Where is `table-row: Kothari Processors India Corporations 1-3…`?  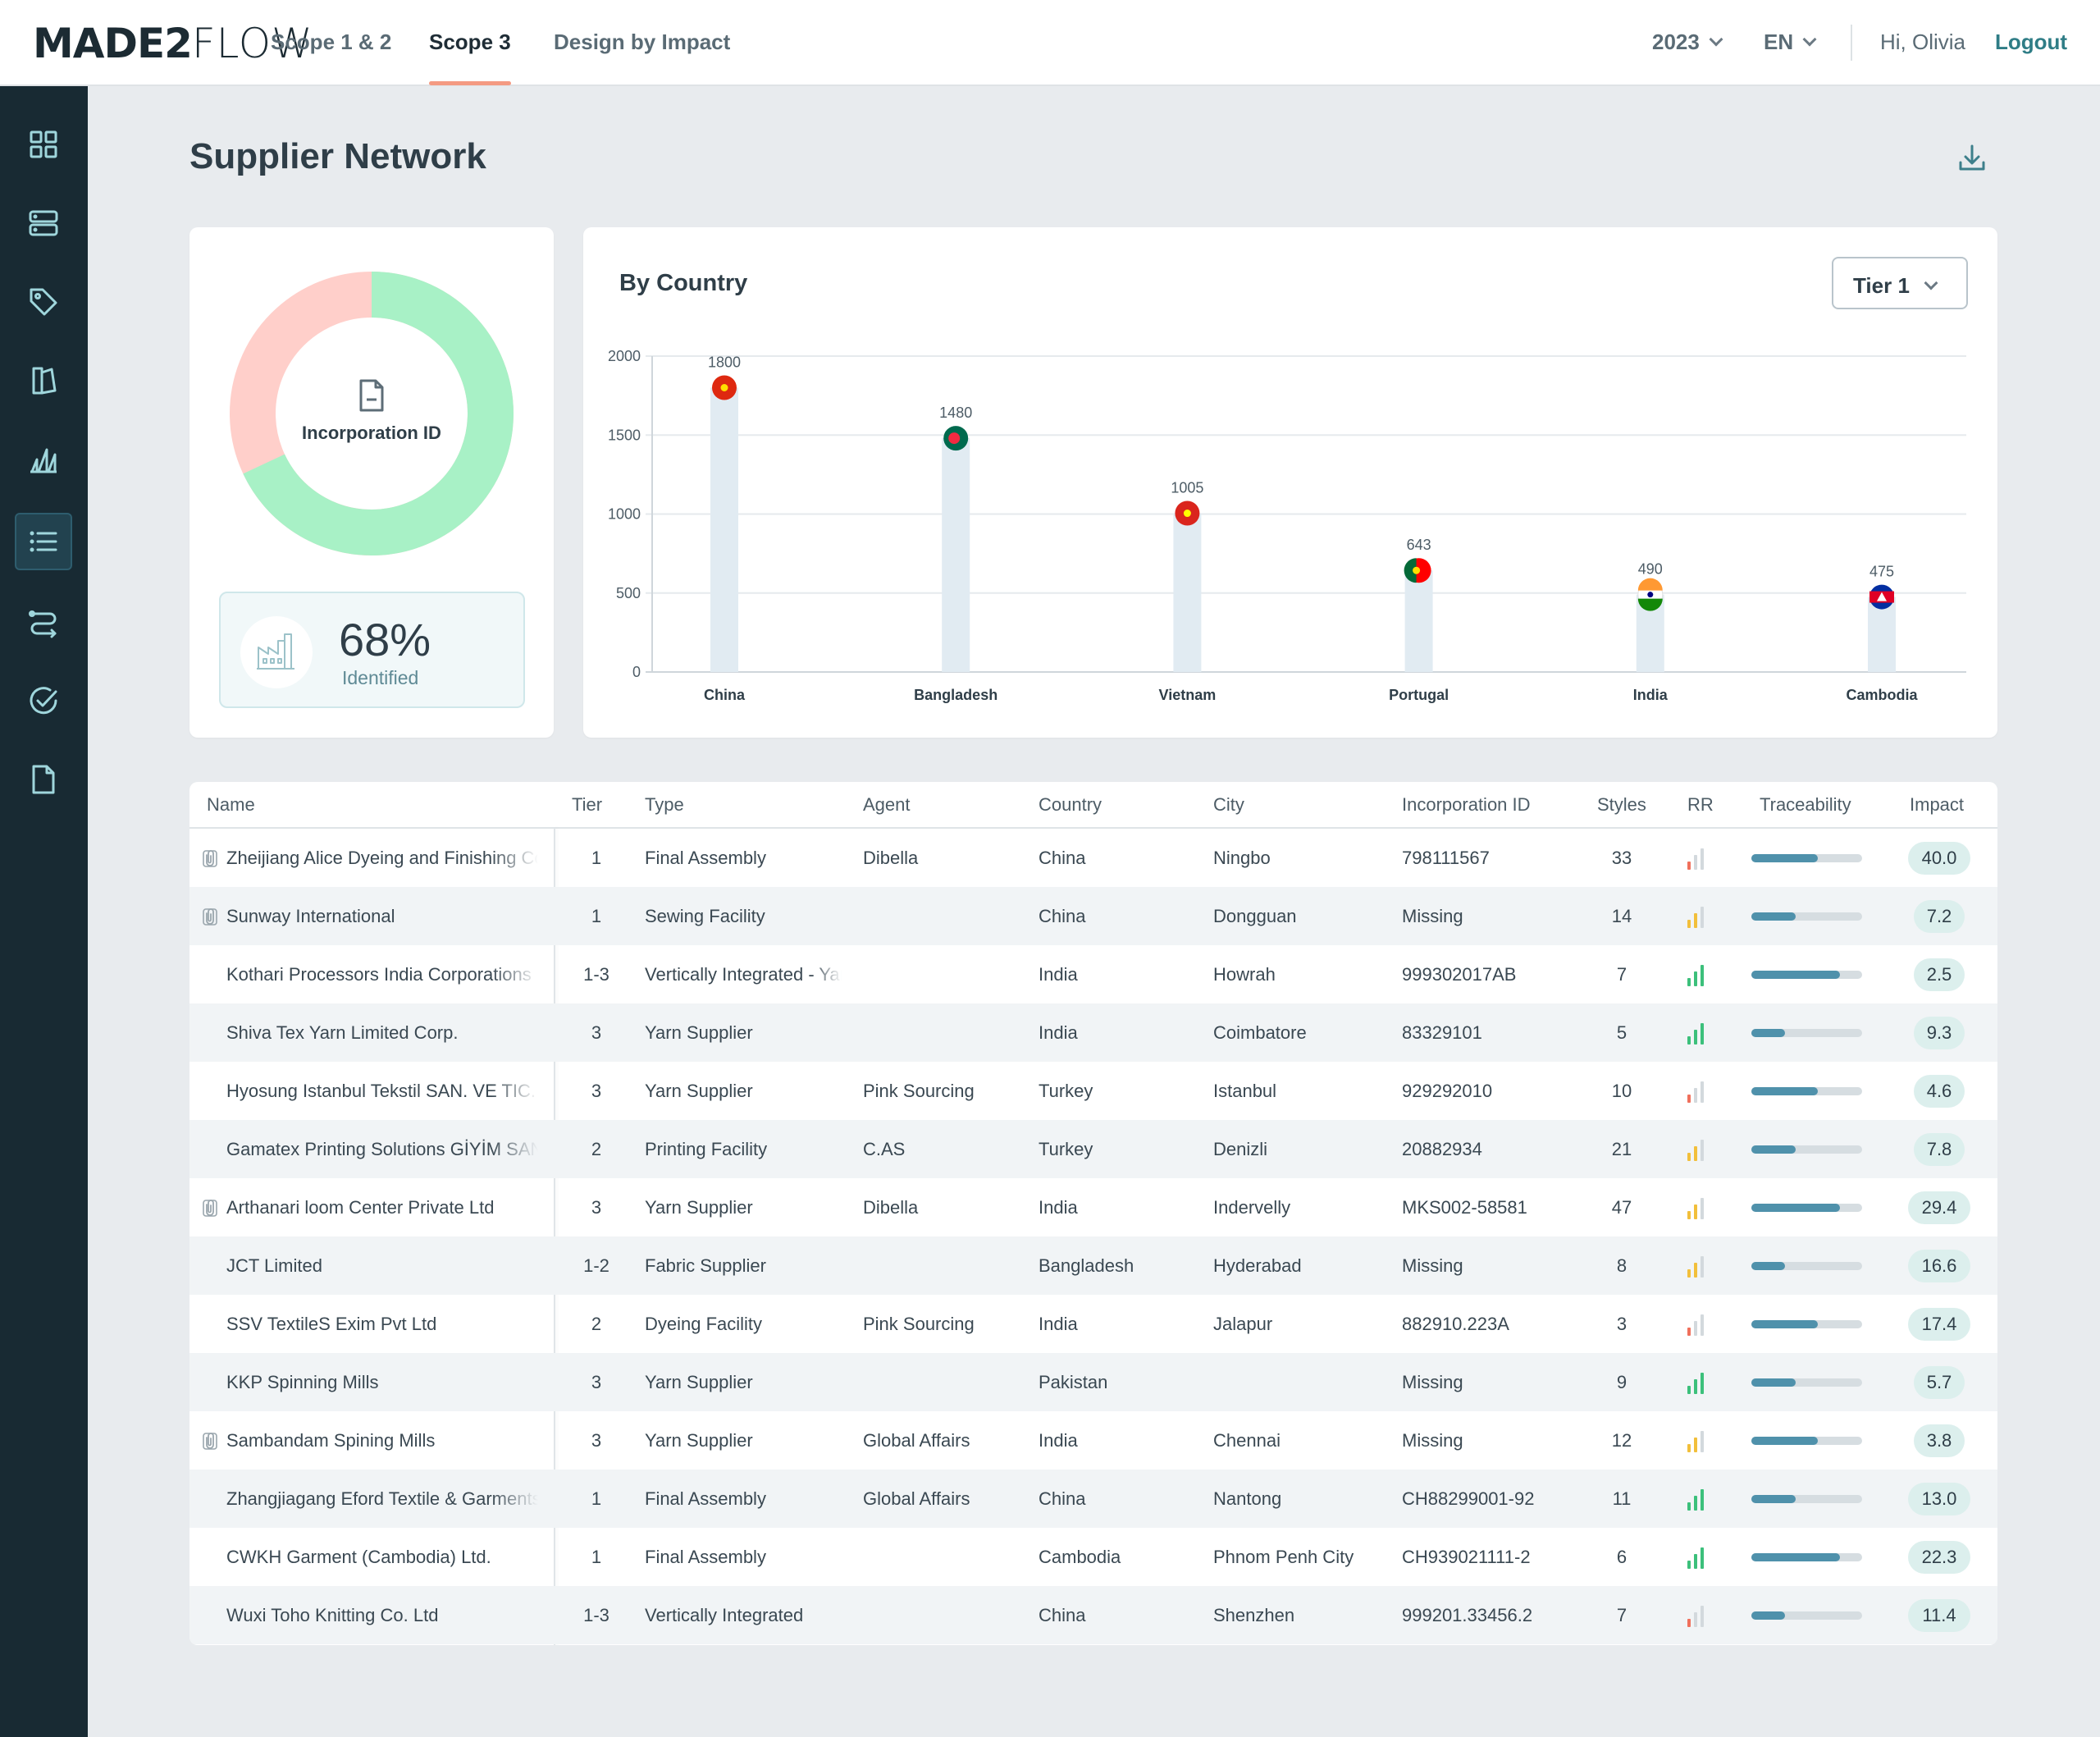 table-row: Kothari Processors India Corporations 1-3… is located at coordinates (1093, 974).